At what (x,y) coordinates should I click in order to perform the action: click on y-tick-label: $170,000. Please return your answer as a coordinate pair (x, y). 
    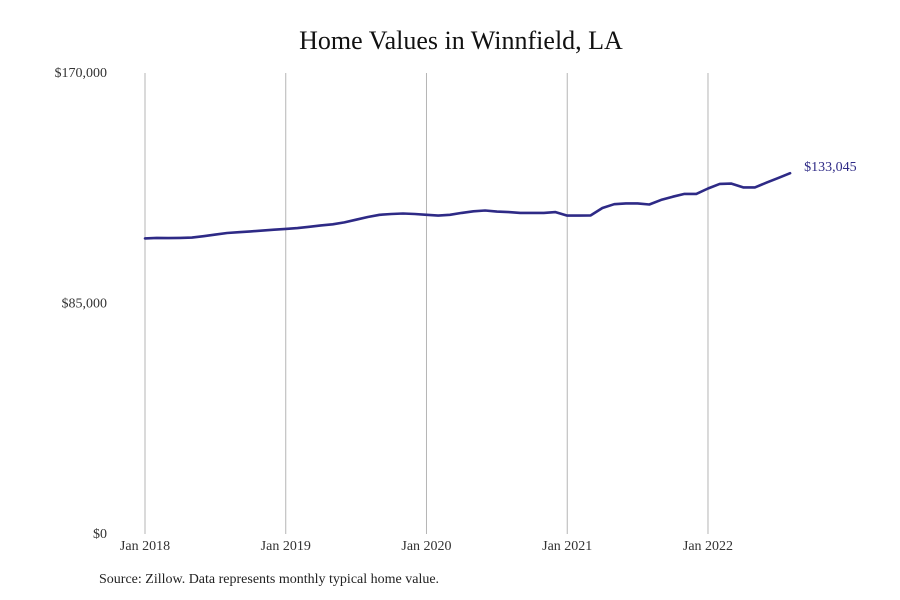
    Looking at the image, I should click on (81, 73).